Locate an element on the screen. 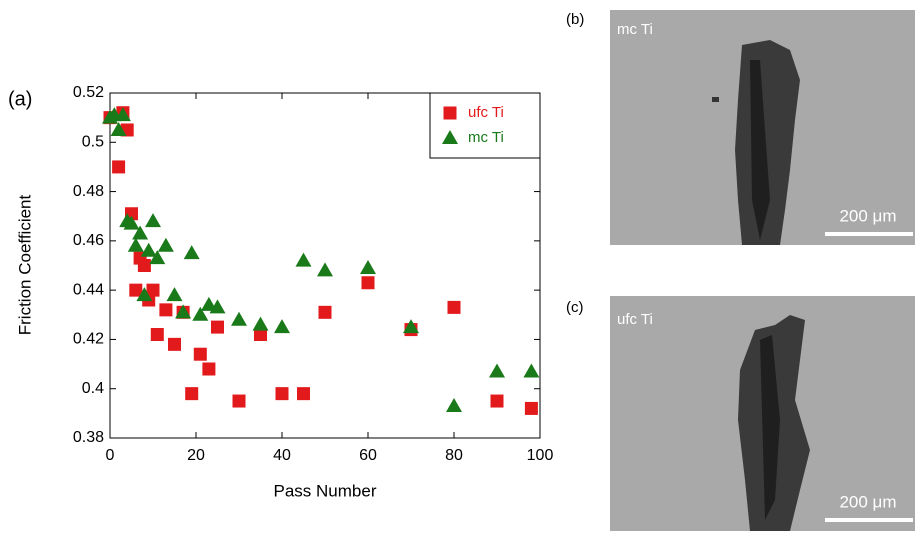  x-tick-label: 60 is located at coordinates (368, 455).